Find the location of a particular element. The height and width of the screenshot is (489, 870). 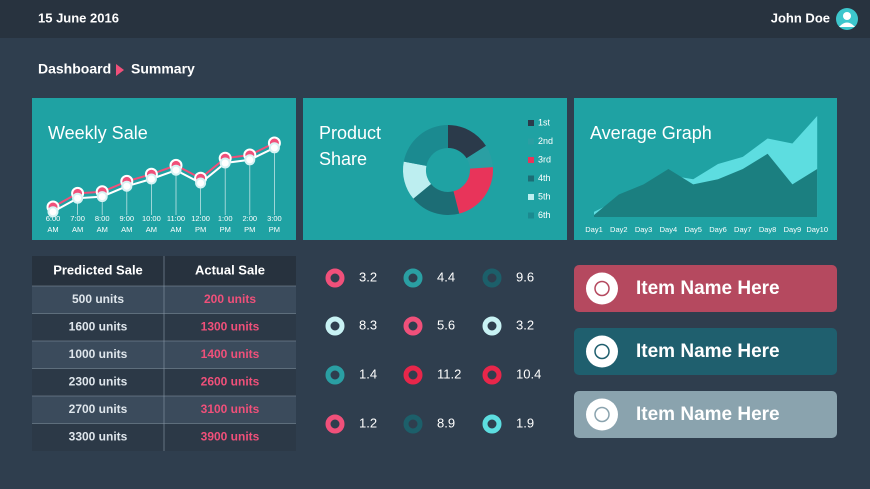

x-tick-label: Day8 is located at coordinates (768, 229).